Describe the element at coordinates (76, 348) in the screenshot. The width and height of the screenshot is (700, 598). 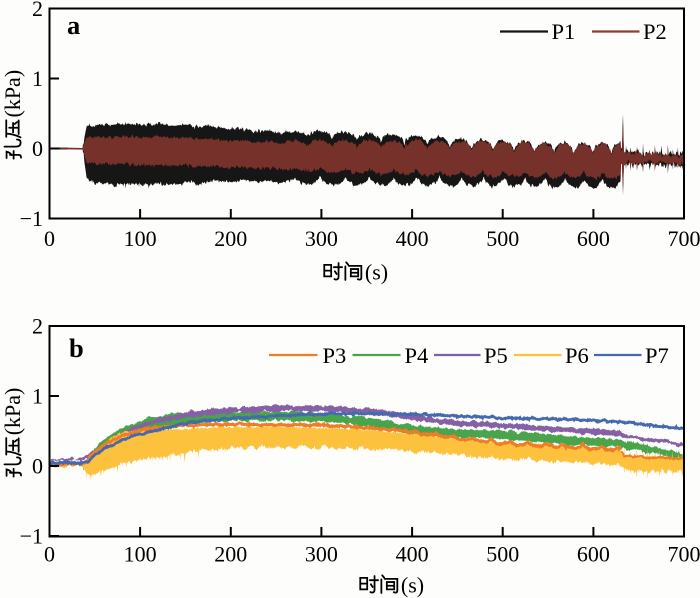
I see `svg-text: b` at that location.